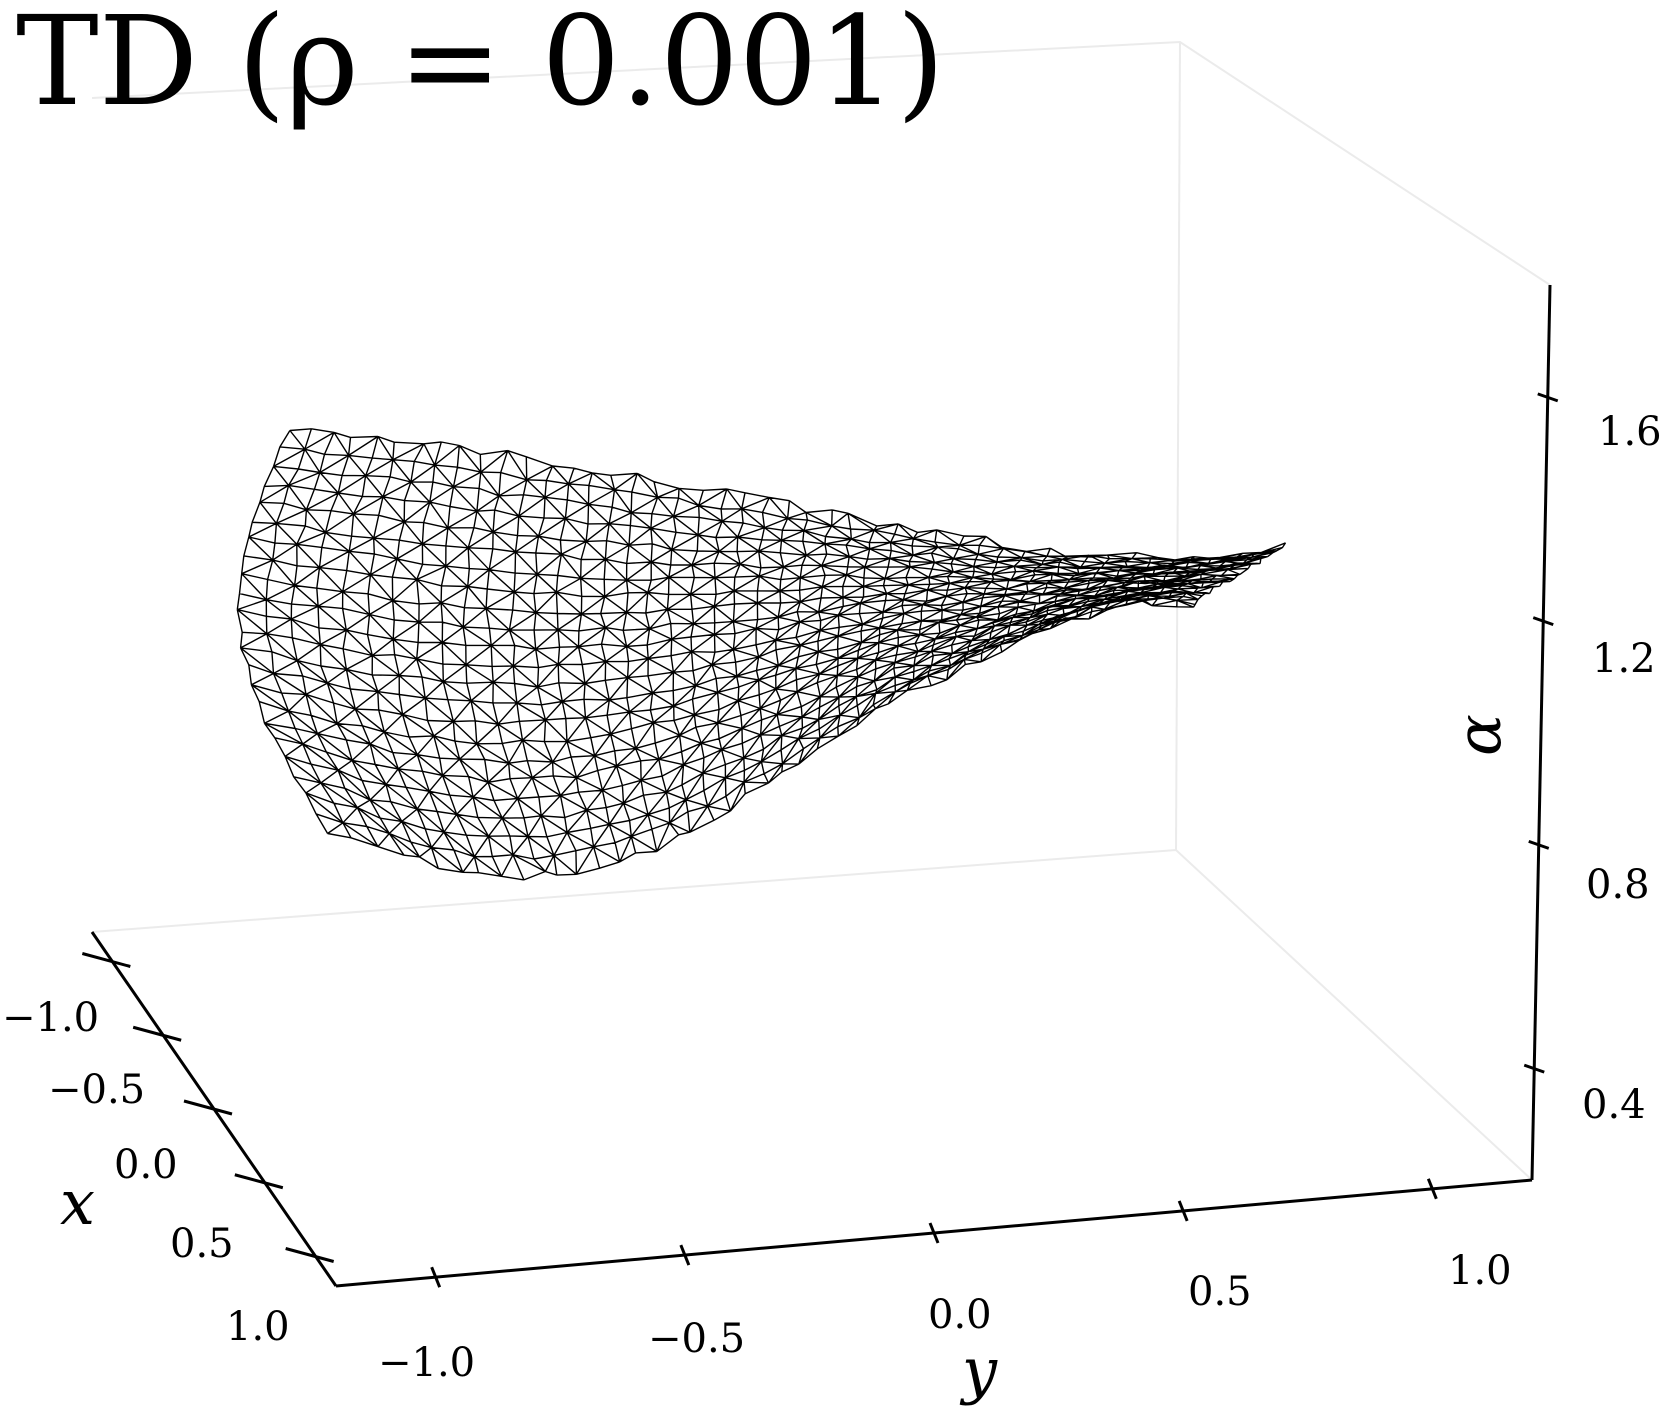 This screenshot has height=1416, width=1664. What do you see at coordinates (1220, 1292) in the screenshot?
I see `y-tick-label: 0.5` at bounding box center [1220, 1292].